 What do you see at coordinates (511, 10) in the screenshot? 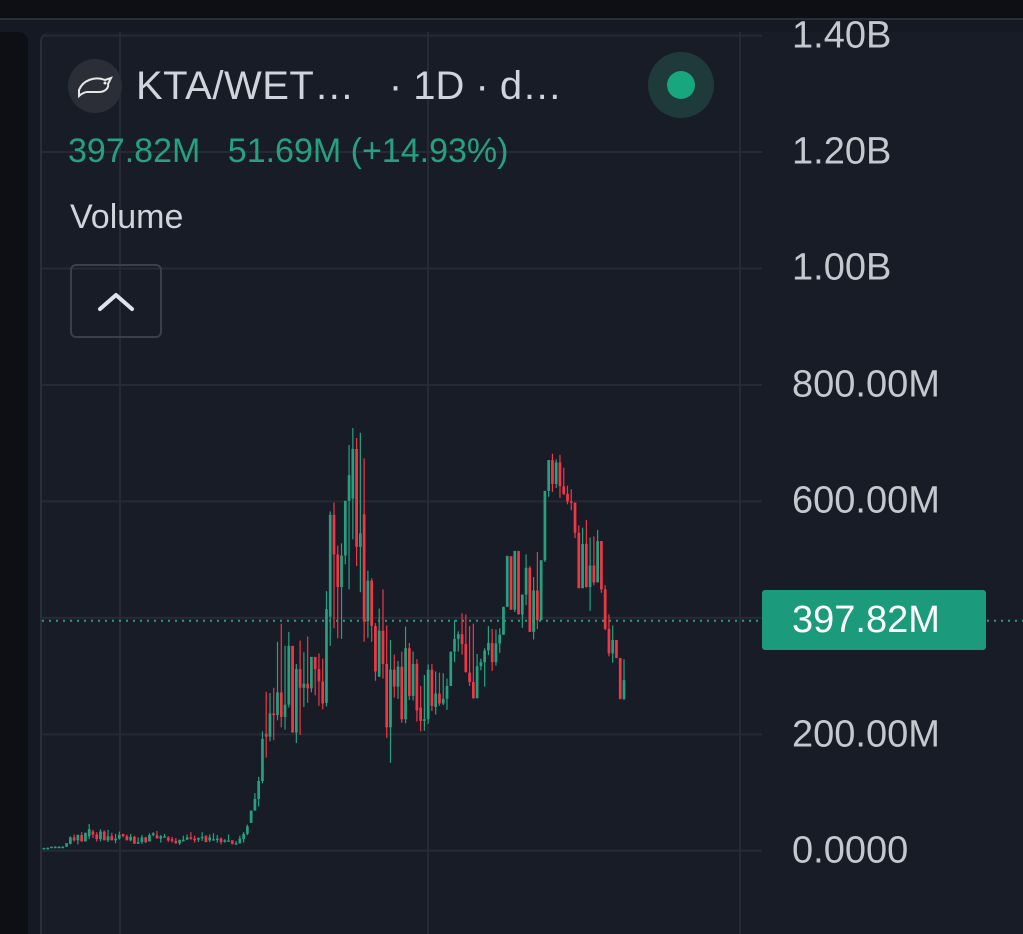
I see `top-toolbar-strip` at bounding box center [511, 10].